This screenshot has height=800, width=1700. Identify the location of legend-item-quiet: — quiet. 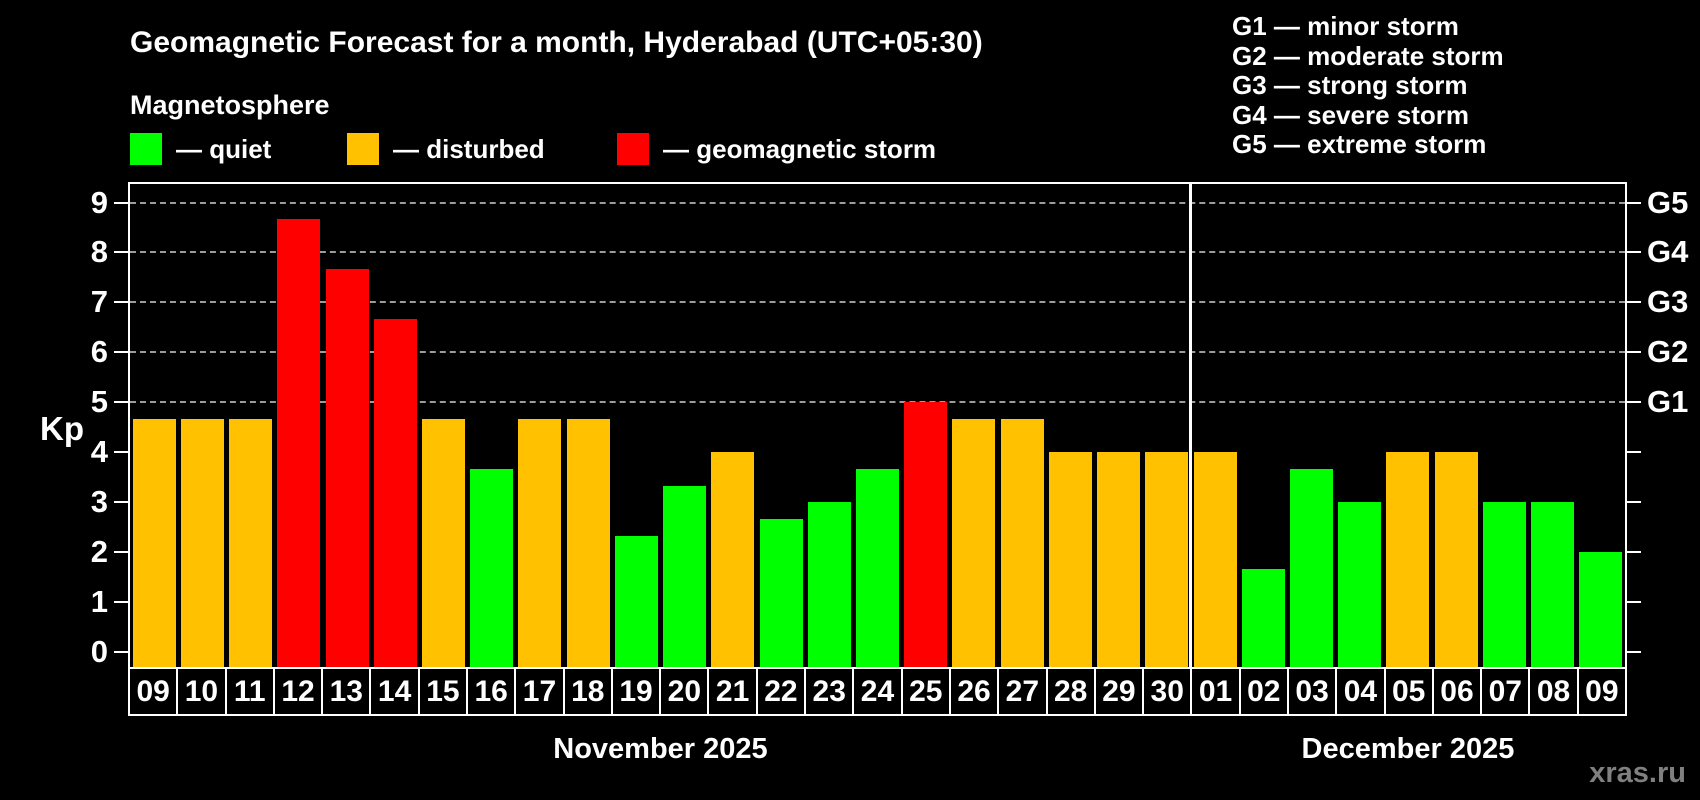
(200, 149).